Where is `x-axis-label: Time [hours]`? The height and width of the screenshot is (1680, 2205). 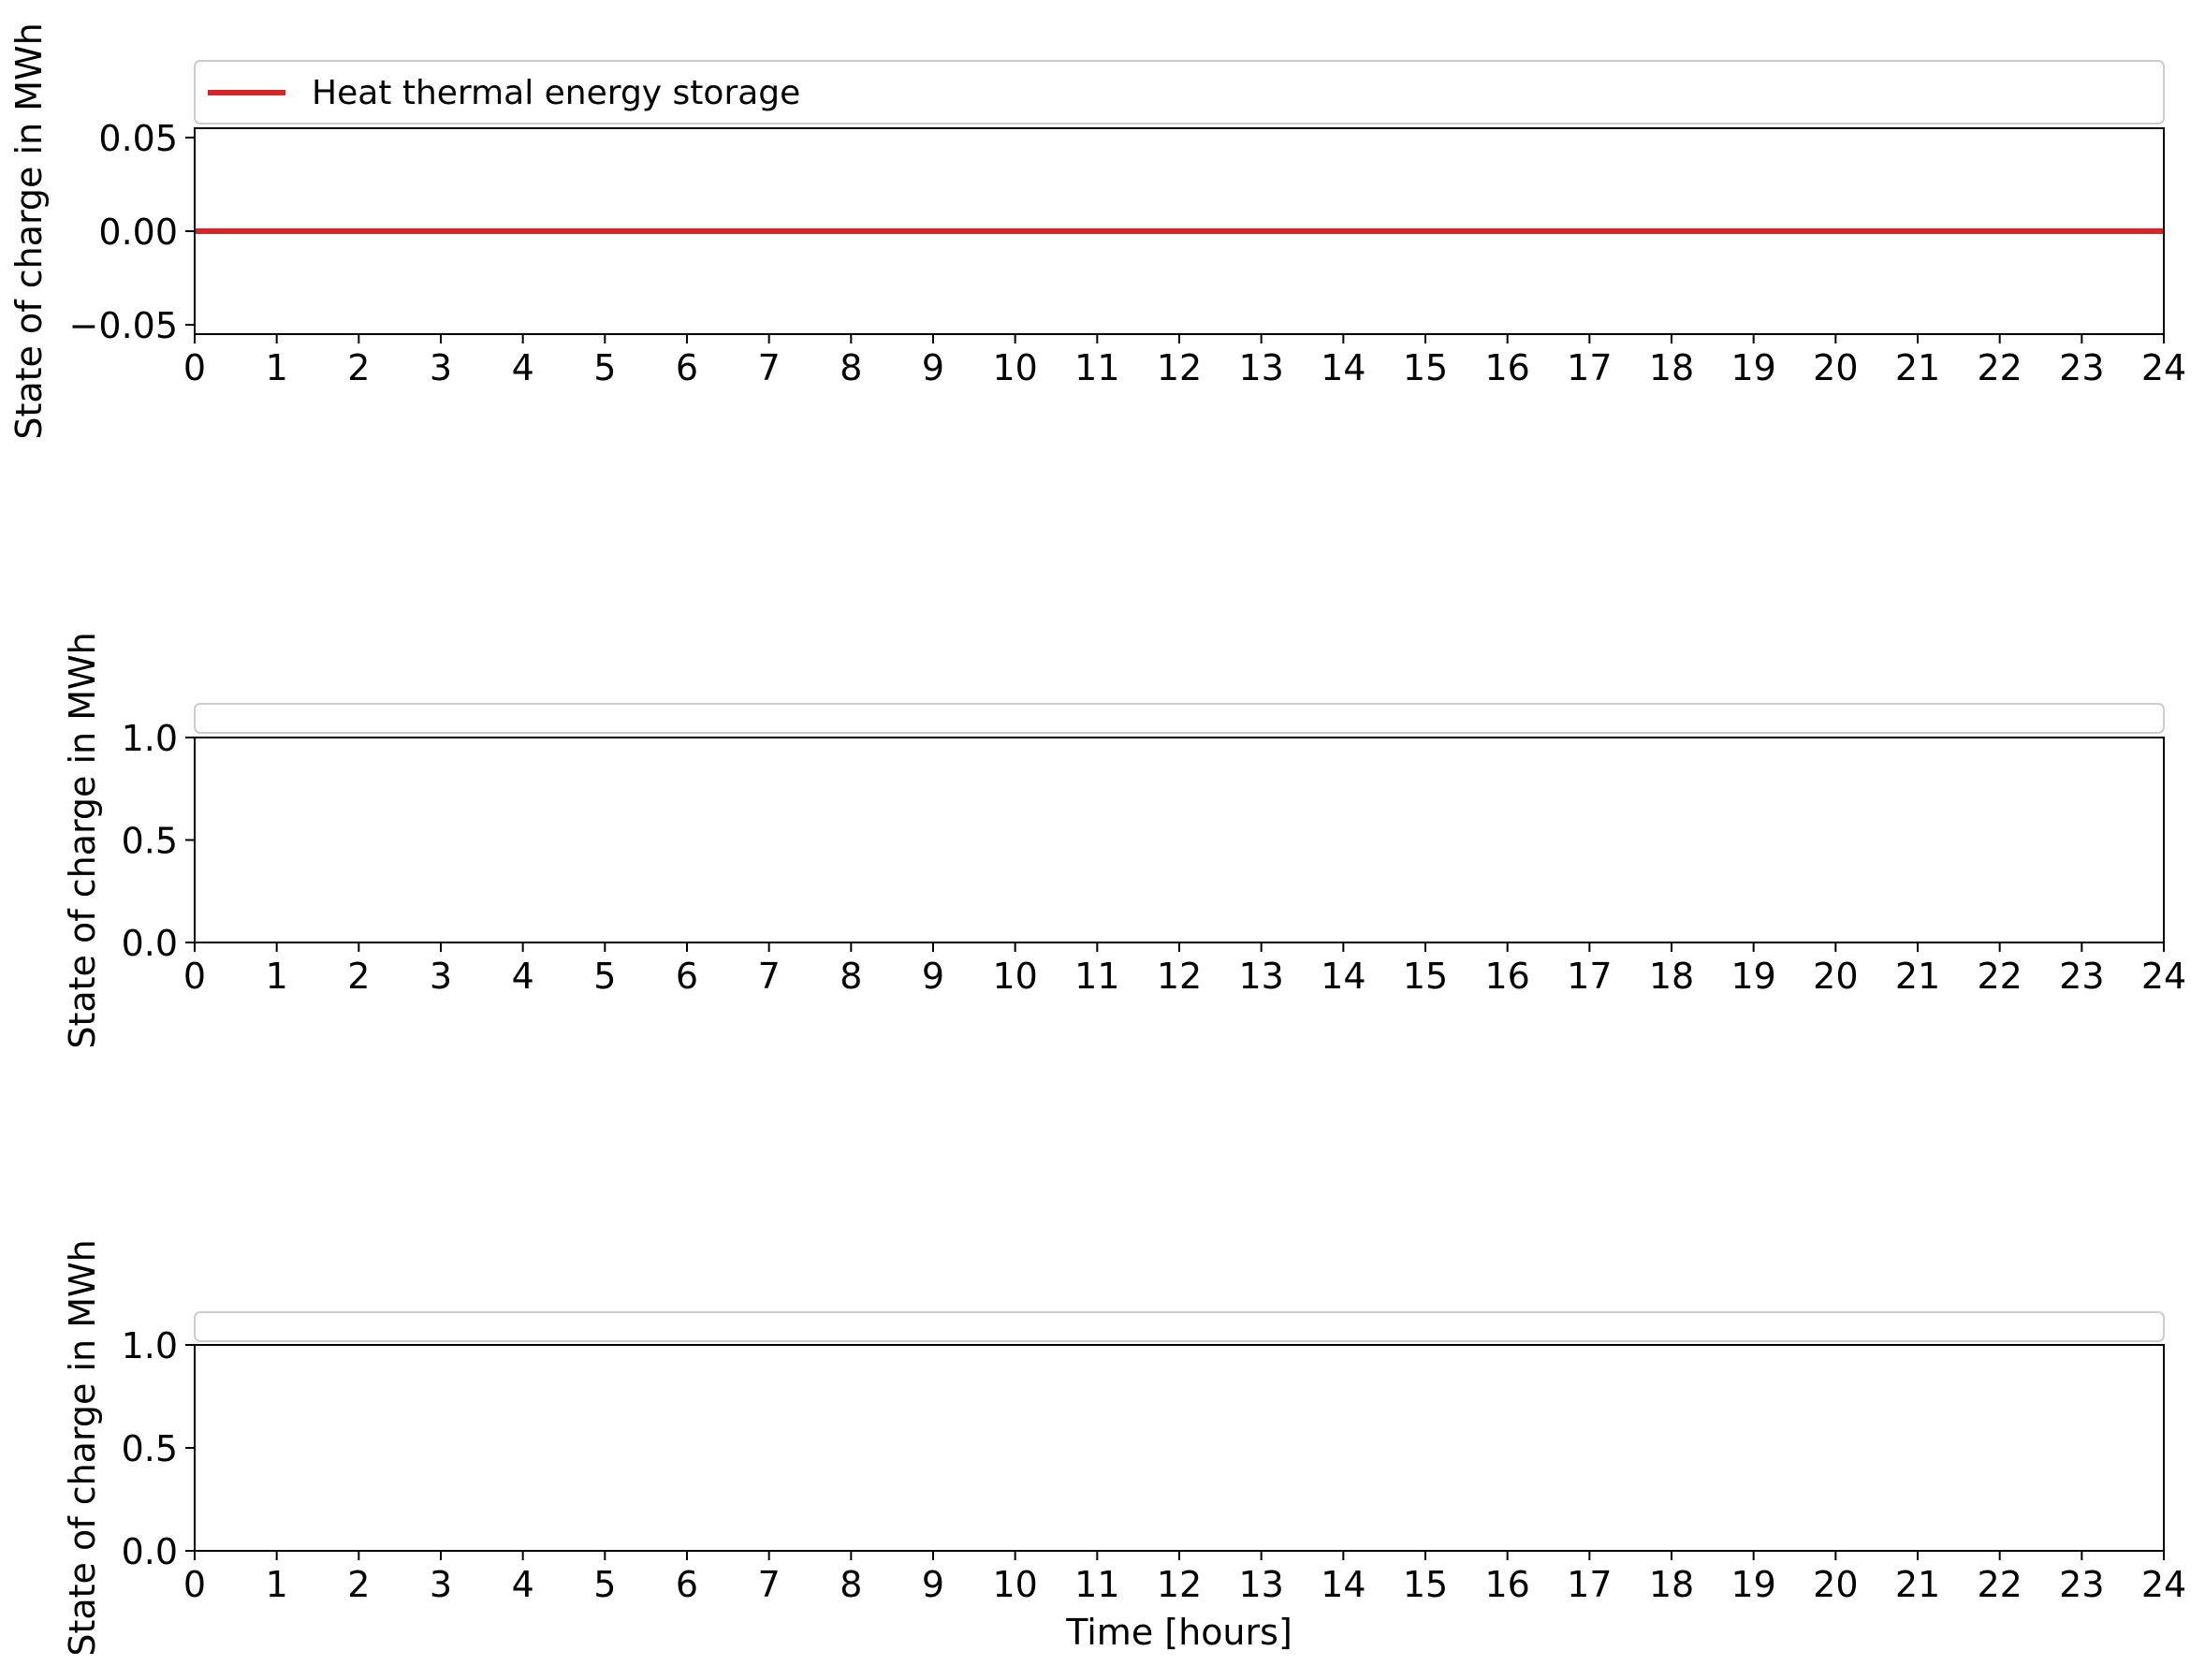
x-axis-label: Time [hours] is located at coordinates (1178, 1632).